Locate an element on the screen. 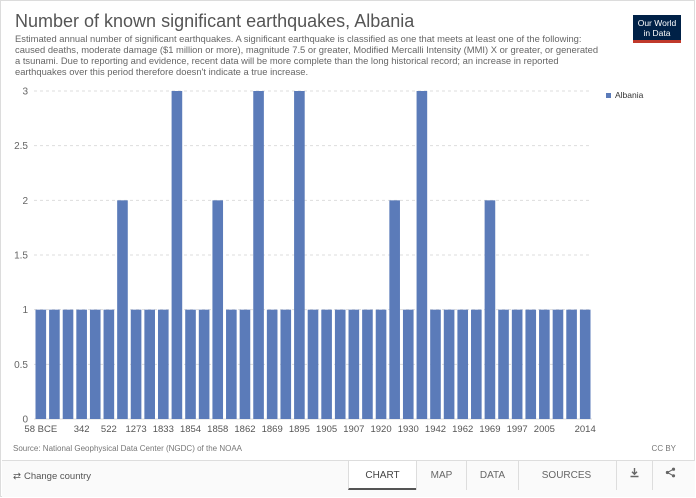 This screenshot has height=498, width=696. y-tick-label-1: 0.5 is located at coordinates (21, 365).